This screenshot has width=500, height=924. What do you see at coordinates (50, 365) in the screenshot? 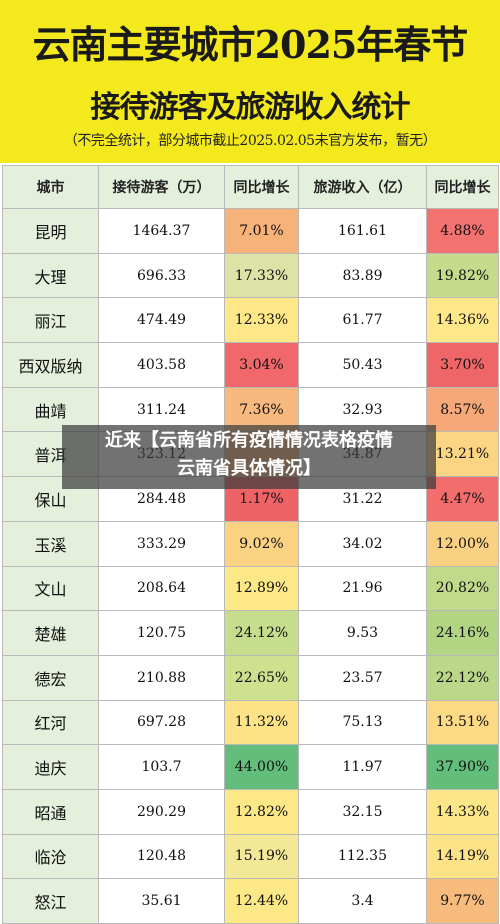
I see `cell-city: 西双版纳` at bounding box center [50, 365].